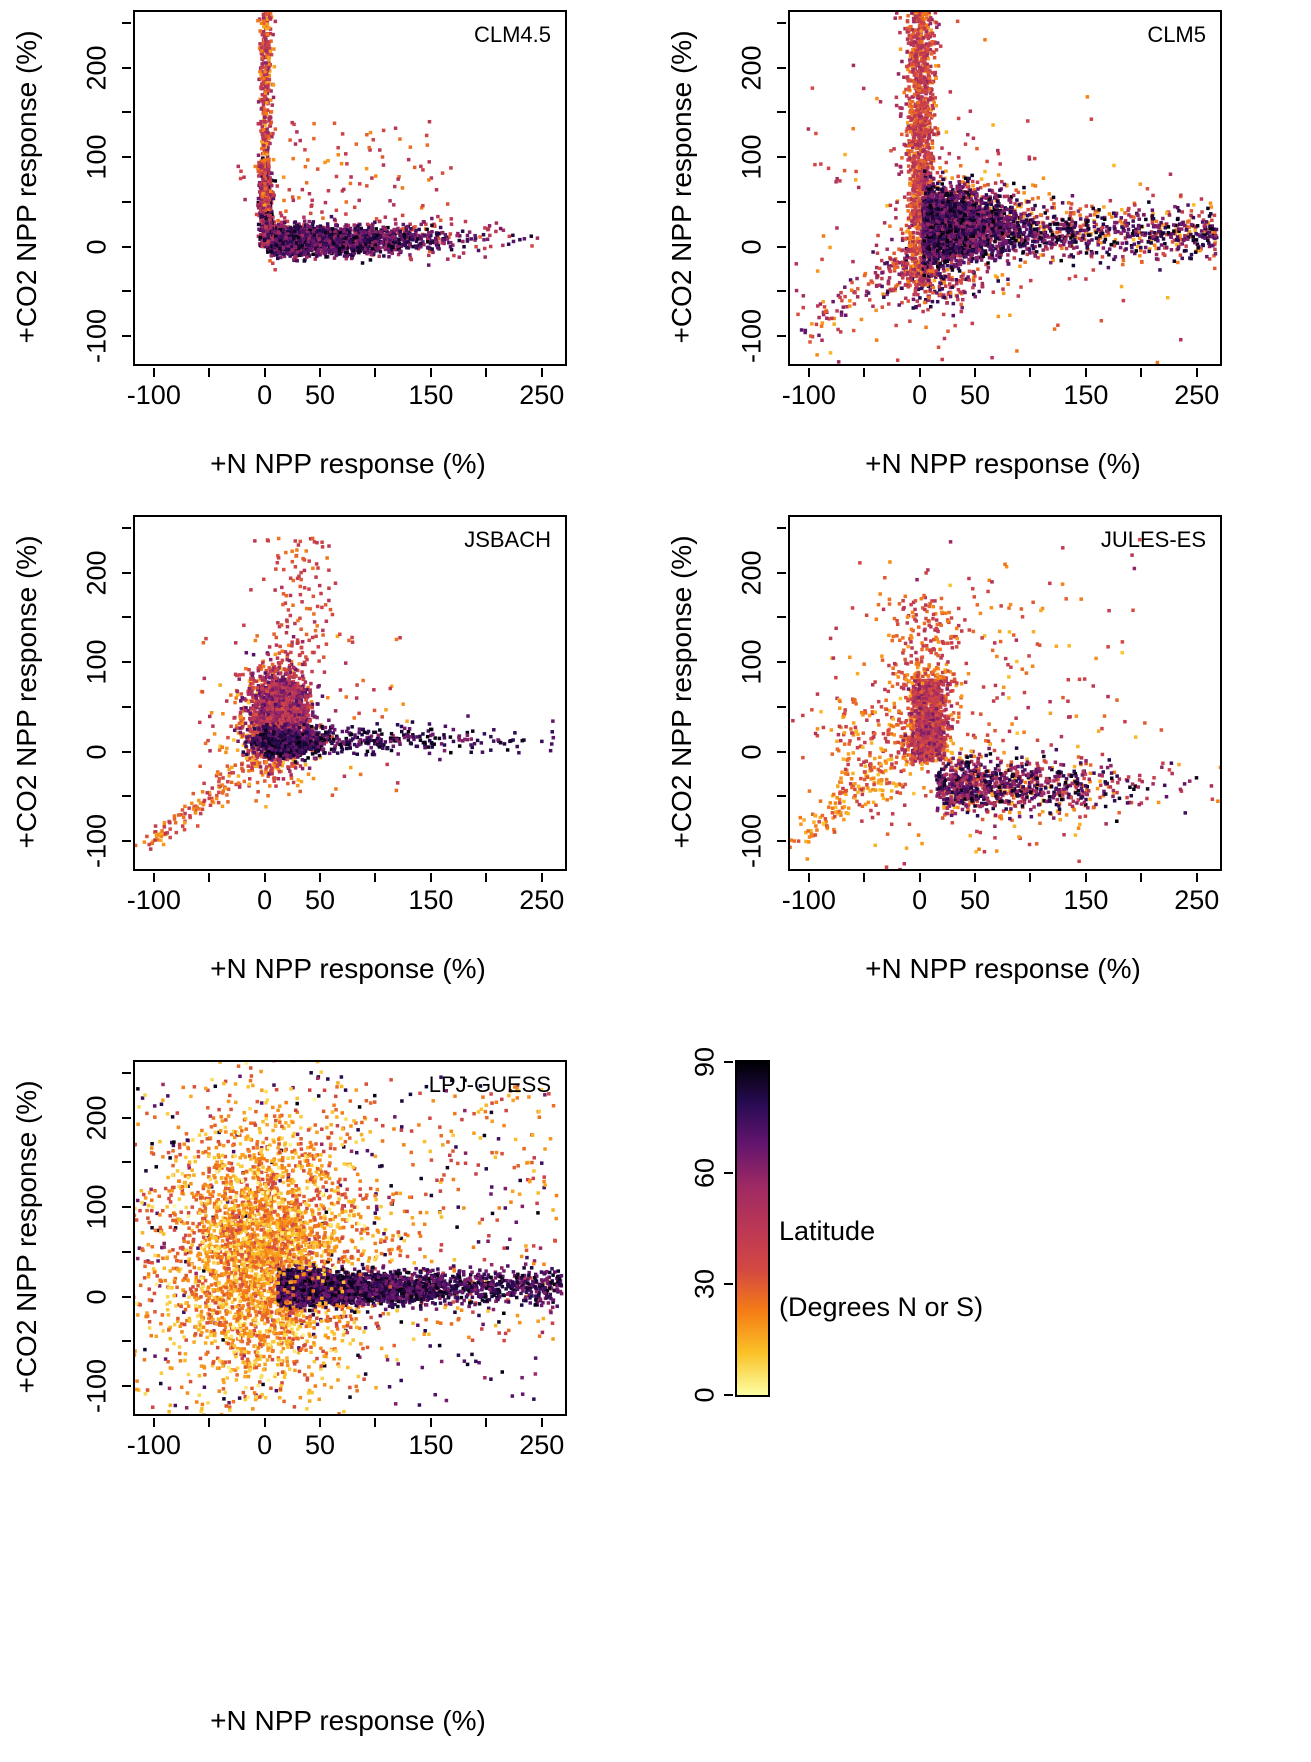 The width and height of the screenshot is (1311, 1762). Describe the element at coordinates (324, 715) in the screenshot. I see `plot-area: JSBACH -100 0 50 150 250 -100 0 100 200` at that location.